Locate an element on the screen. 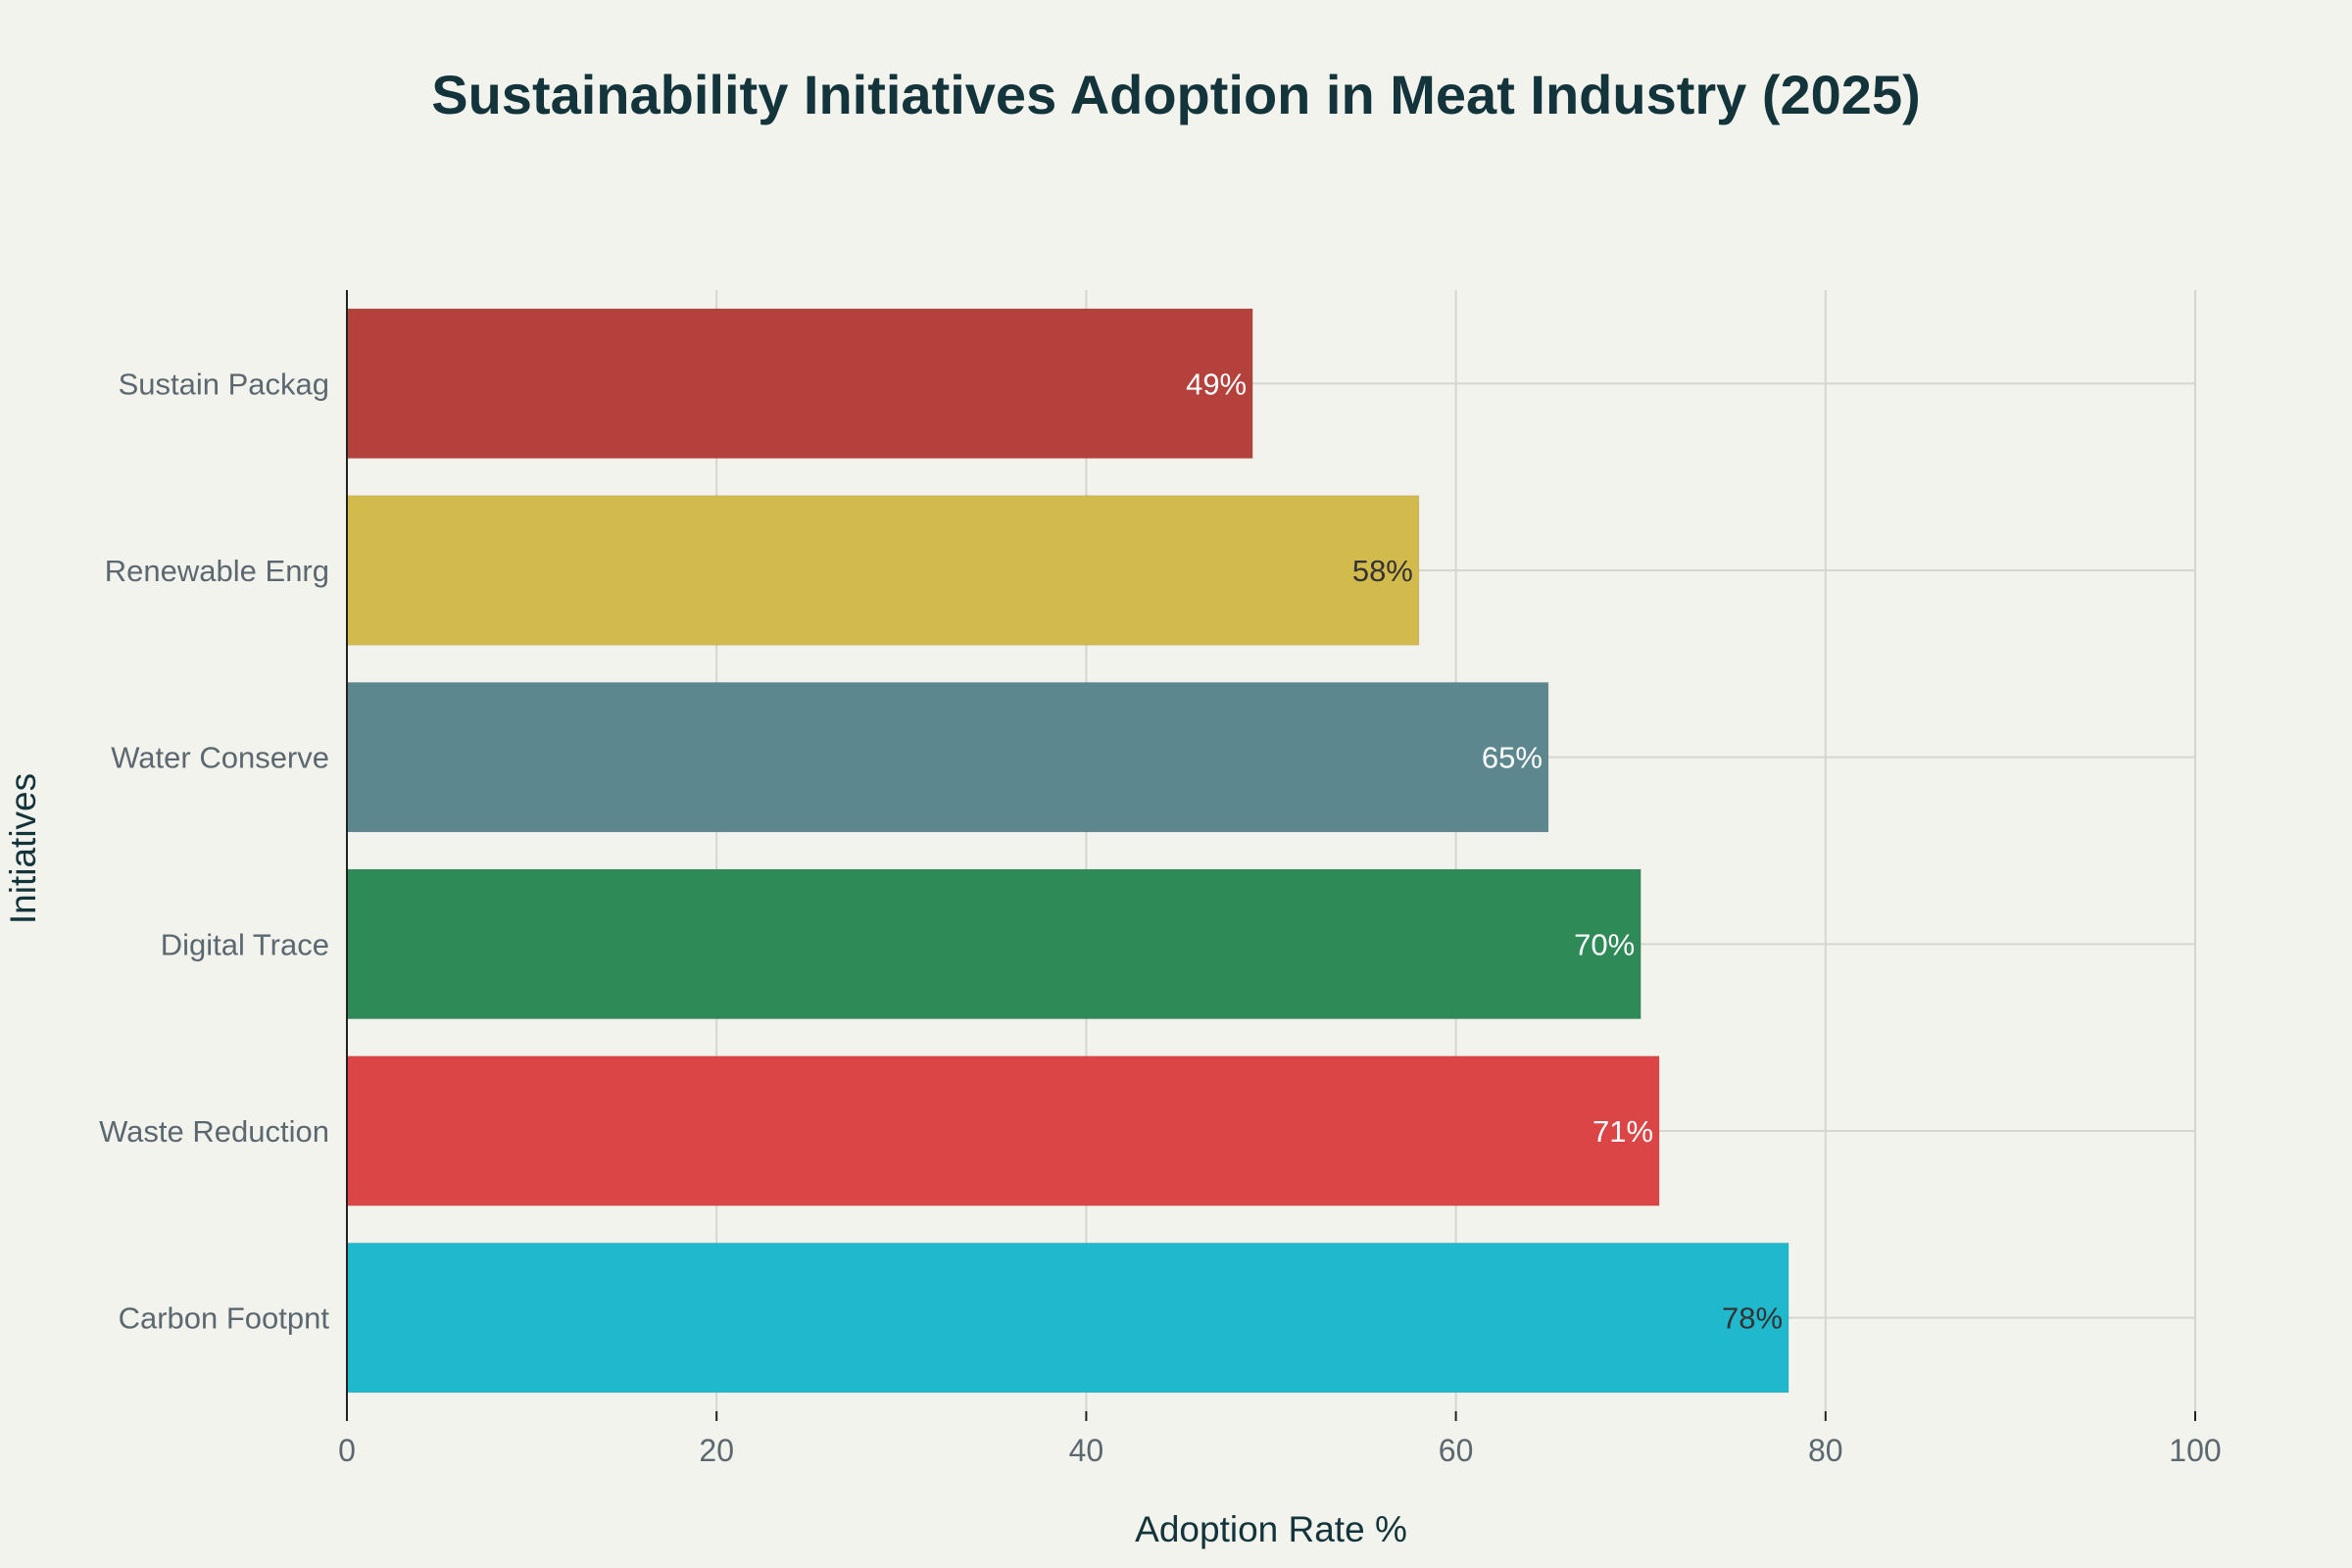 This screenshot has width=2352, height=1568. data-label: 70% is located at coordinates (1604, 944).